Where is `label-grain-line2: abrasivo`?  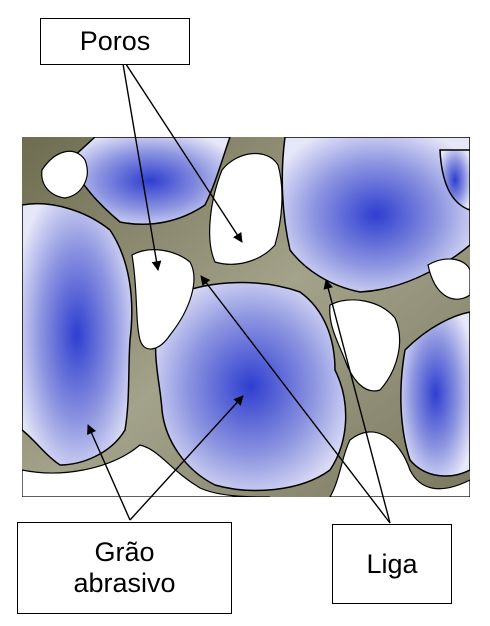 label-grain-line2: abrasivo is located at coordinates (124, 583).